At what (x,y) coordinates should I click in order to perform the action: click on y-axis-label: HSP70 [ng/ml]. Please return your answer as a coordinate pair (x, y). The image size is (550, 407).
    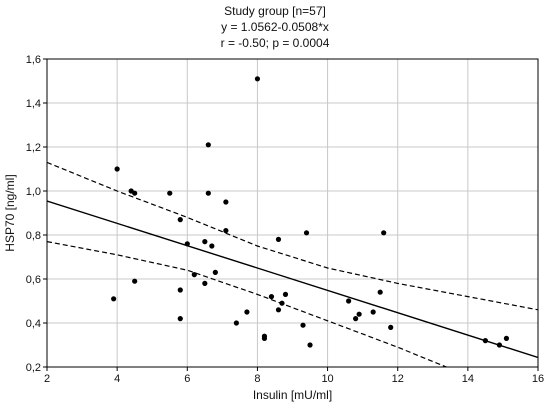
    Looking at the image, I should click on (10, 212).